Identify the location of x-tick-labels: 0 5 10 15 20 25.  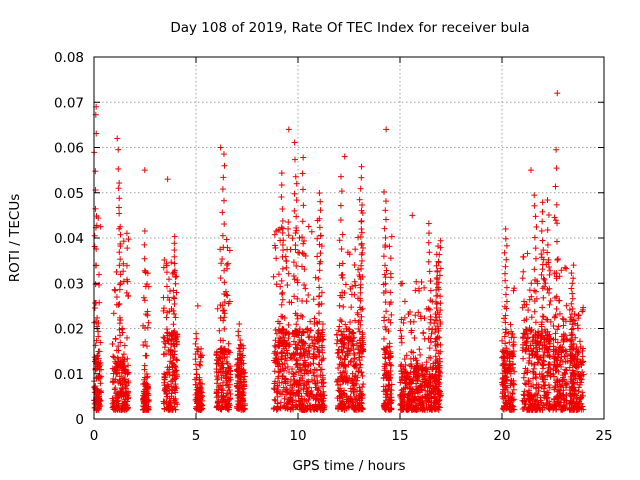
(351, 436).